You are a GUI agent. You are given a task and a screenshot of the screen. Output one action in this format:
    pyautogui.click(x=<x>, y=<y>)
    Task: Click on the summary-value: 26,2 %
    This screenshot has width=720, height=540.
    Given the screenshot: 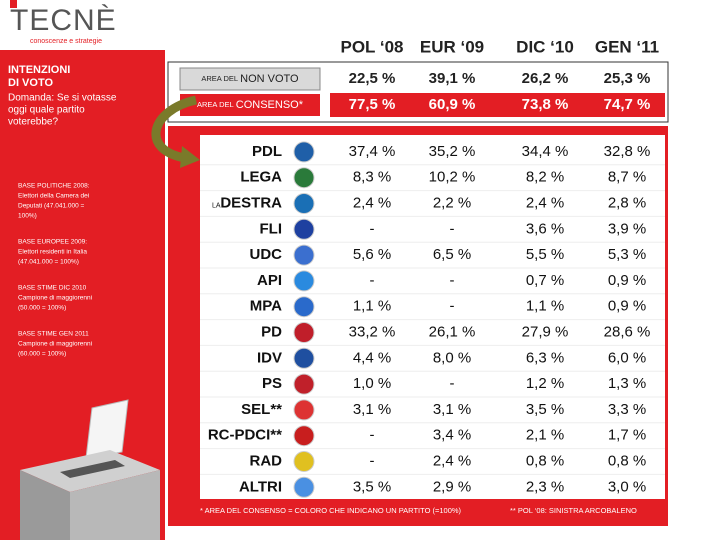 What is the action you would take?
    pyautogui.click(x=545, y=78)
    